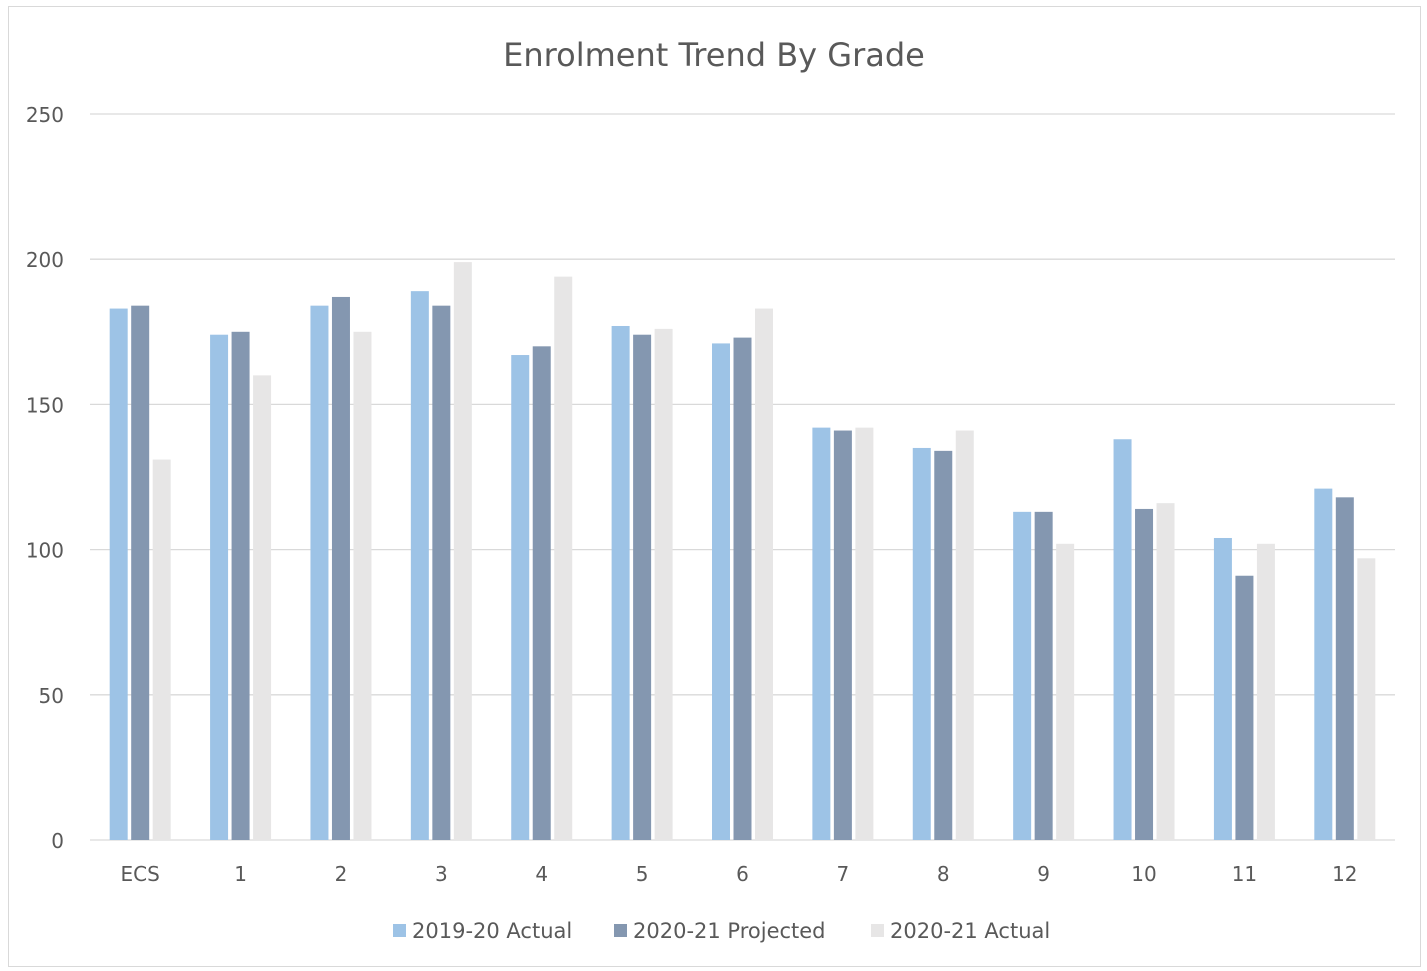  I want to click on legend-label: 2020-21 Actual, so click(970, 931).